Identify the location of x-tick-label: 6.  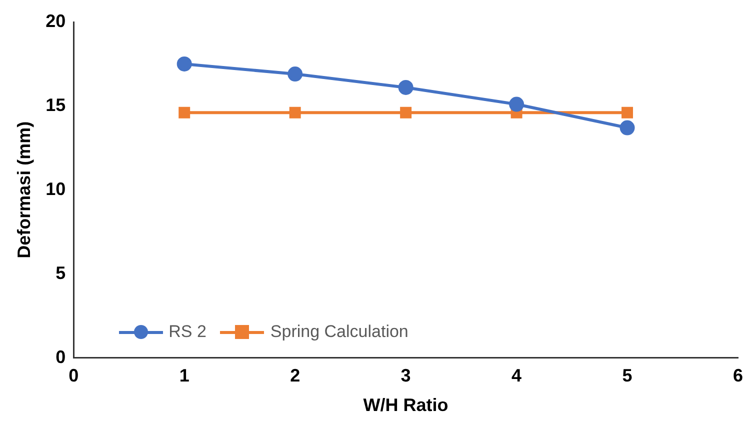
(738, 376).